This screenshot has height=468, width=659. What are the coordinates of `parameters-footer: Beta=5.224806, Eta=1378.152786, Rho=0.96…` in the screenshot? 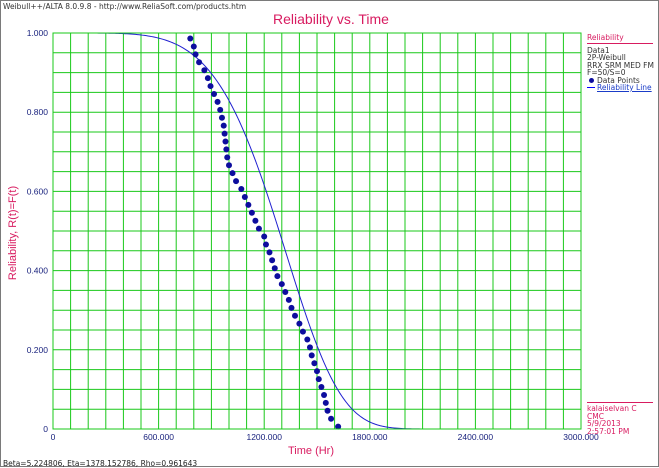 It's located at (100, 463).